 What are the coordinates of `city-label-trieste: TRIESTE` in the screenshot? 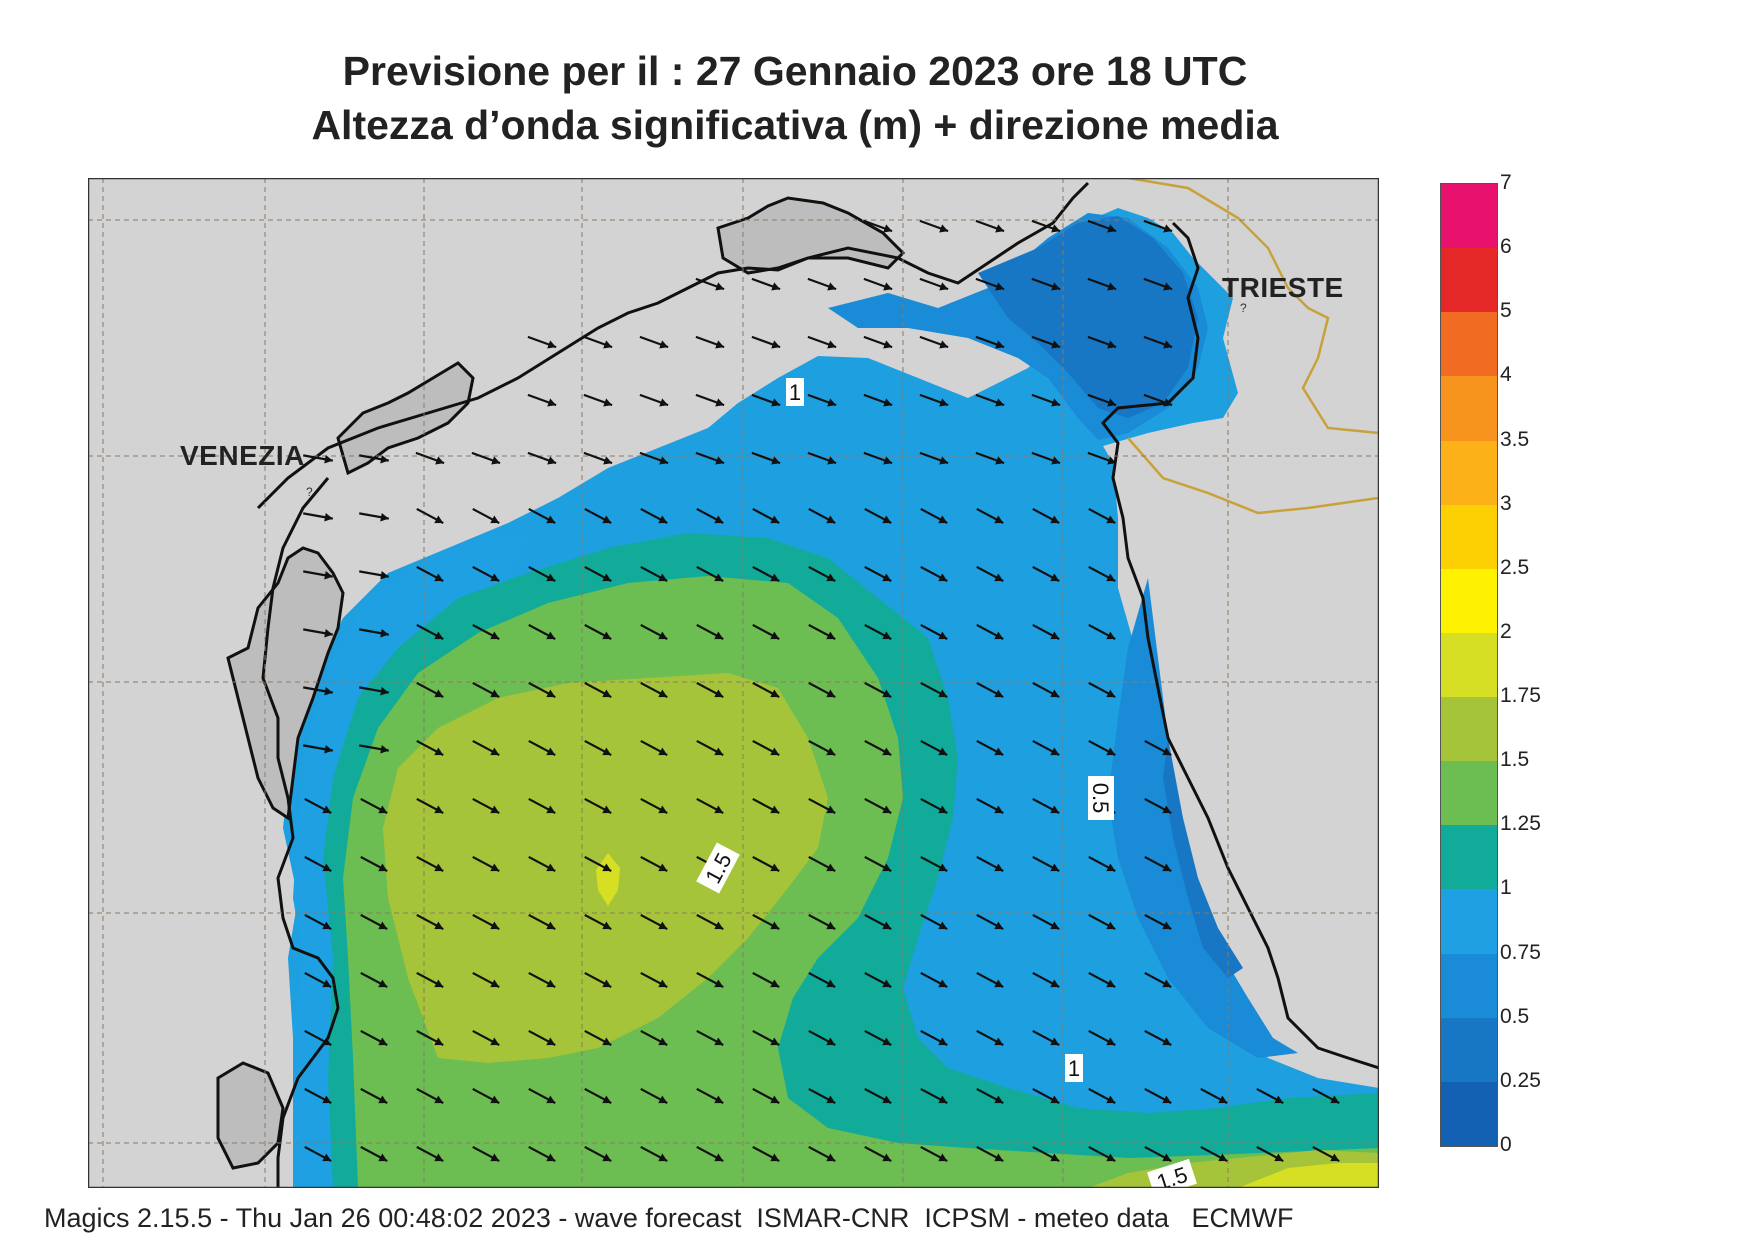 It's located at (1283, 287).